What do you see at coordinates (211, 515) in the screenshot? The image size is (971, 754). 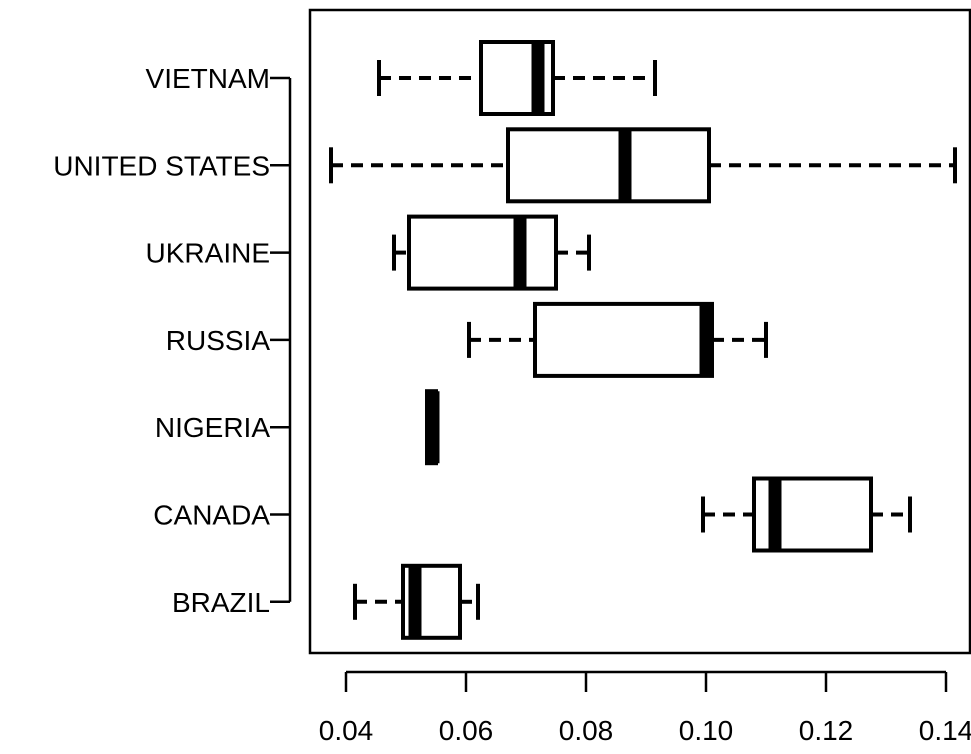 I see `category-label: CANADA` at bounding box center [211, 515].